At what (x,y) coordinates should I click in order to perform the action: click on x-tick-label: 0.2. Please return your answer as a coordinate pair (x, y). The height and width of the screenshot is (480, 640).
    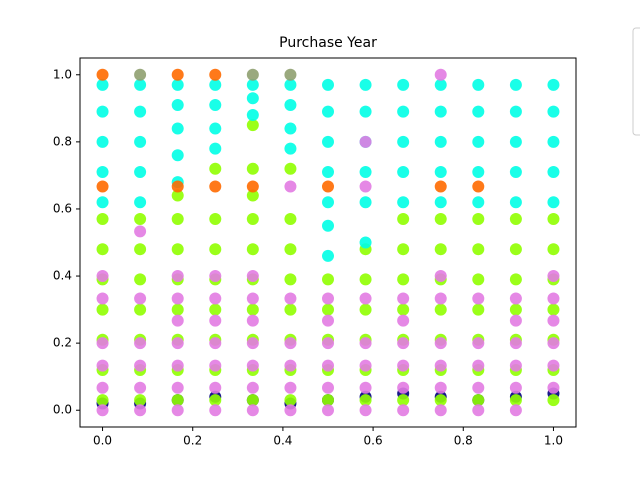
    Looking at the image, I should click on (192, 441).